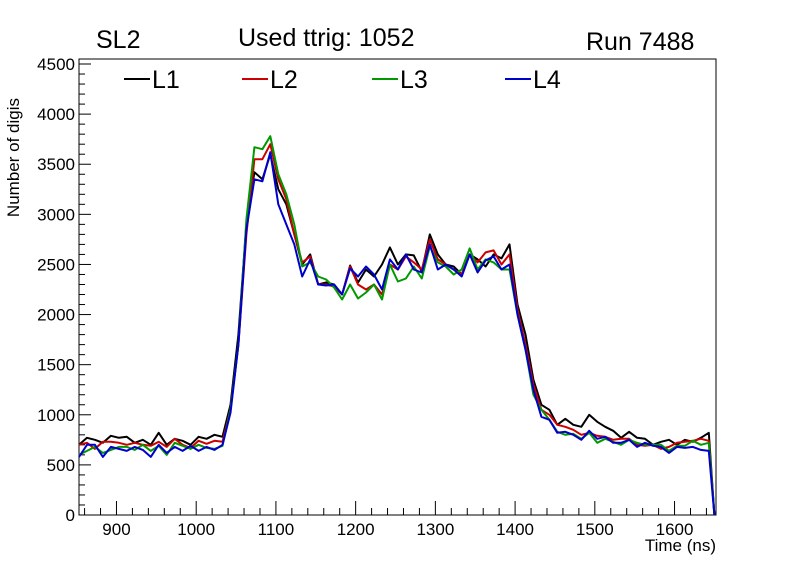 The image size is (796, 572). What do you see at coordinates (61, 465) in the screenshot?
I see `y-tick-label: 500` at bounding box center [61, 465].